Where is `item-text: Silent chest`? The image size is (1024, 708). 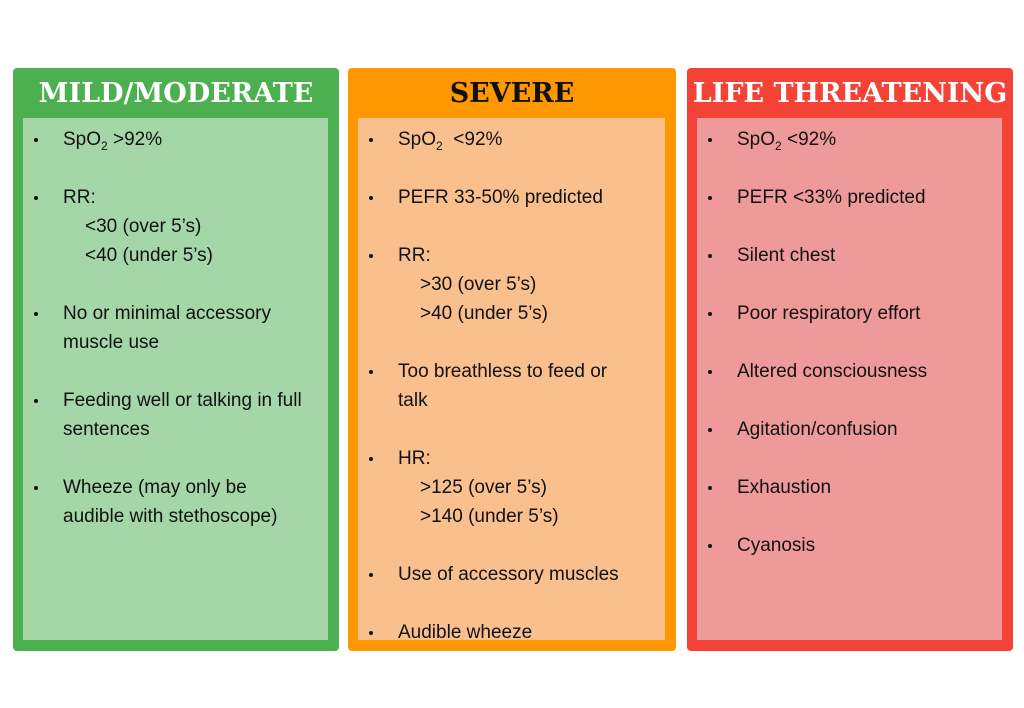
item-text: Silent chest is located at coordinates (859, 255).